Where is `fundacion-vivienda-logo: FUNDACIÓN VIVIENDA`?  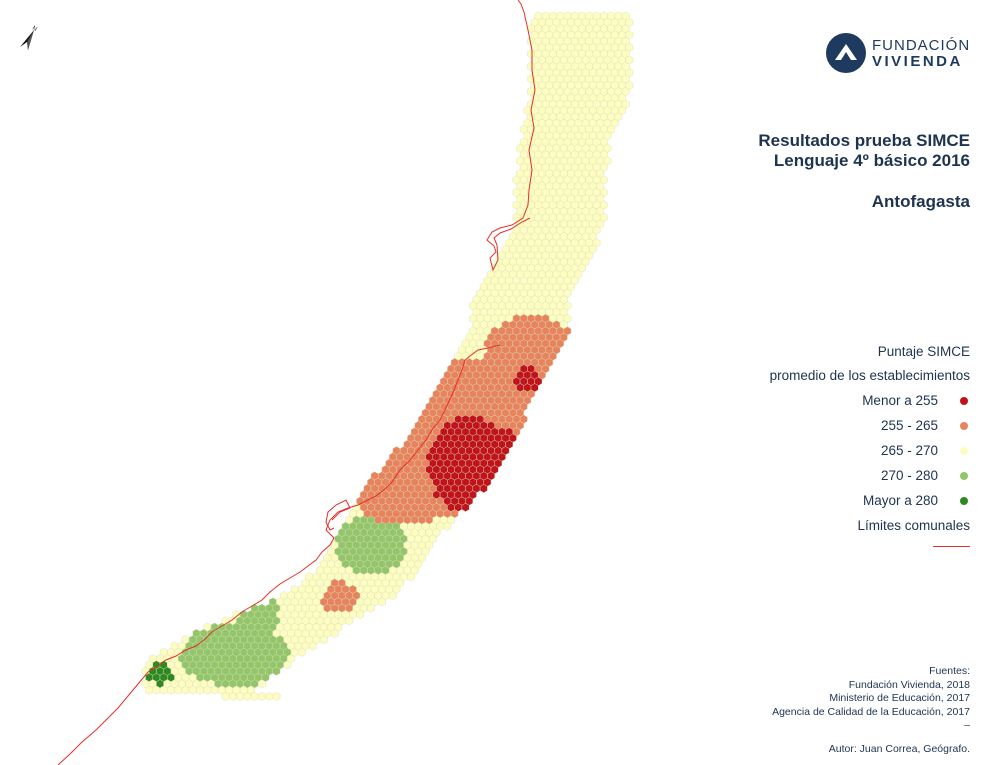
fundacion-vivienda-logo: FUNDACIÓN VIVIENDA is located at coordinates (901, 55).